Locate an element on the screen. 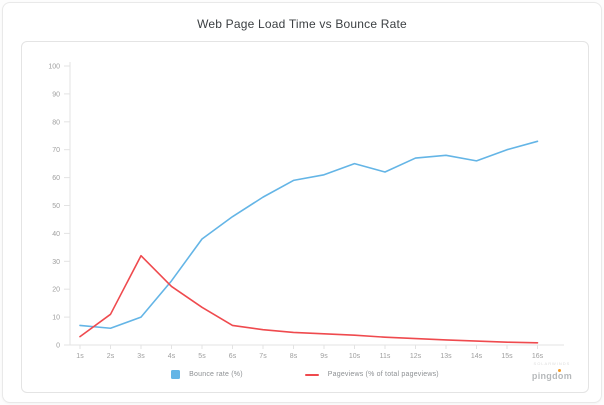 This screenshot has height=405, width=604. svg-text: 16s is located at coordinates (538, 356).